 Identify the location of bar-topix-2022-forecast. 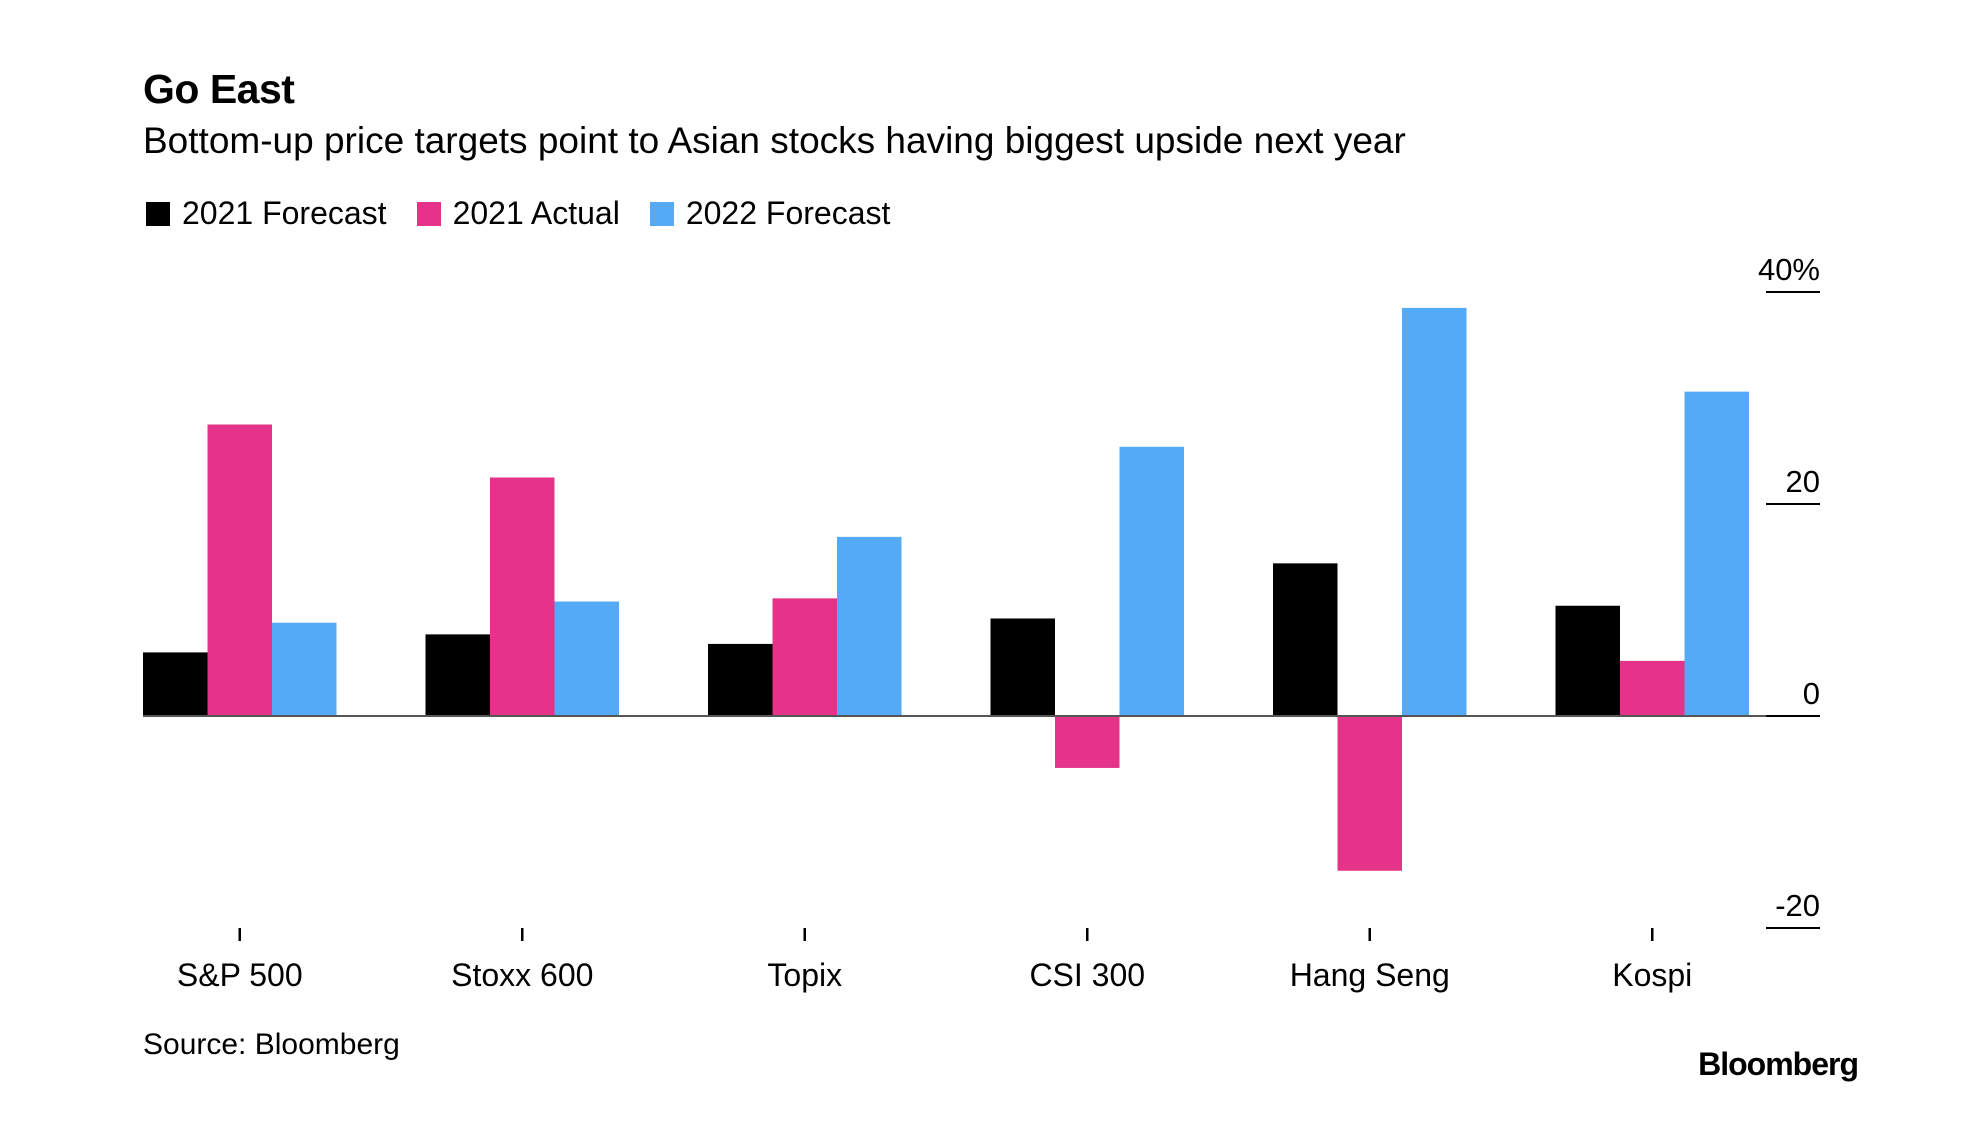
(869, 626).